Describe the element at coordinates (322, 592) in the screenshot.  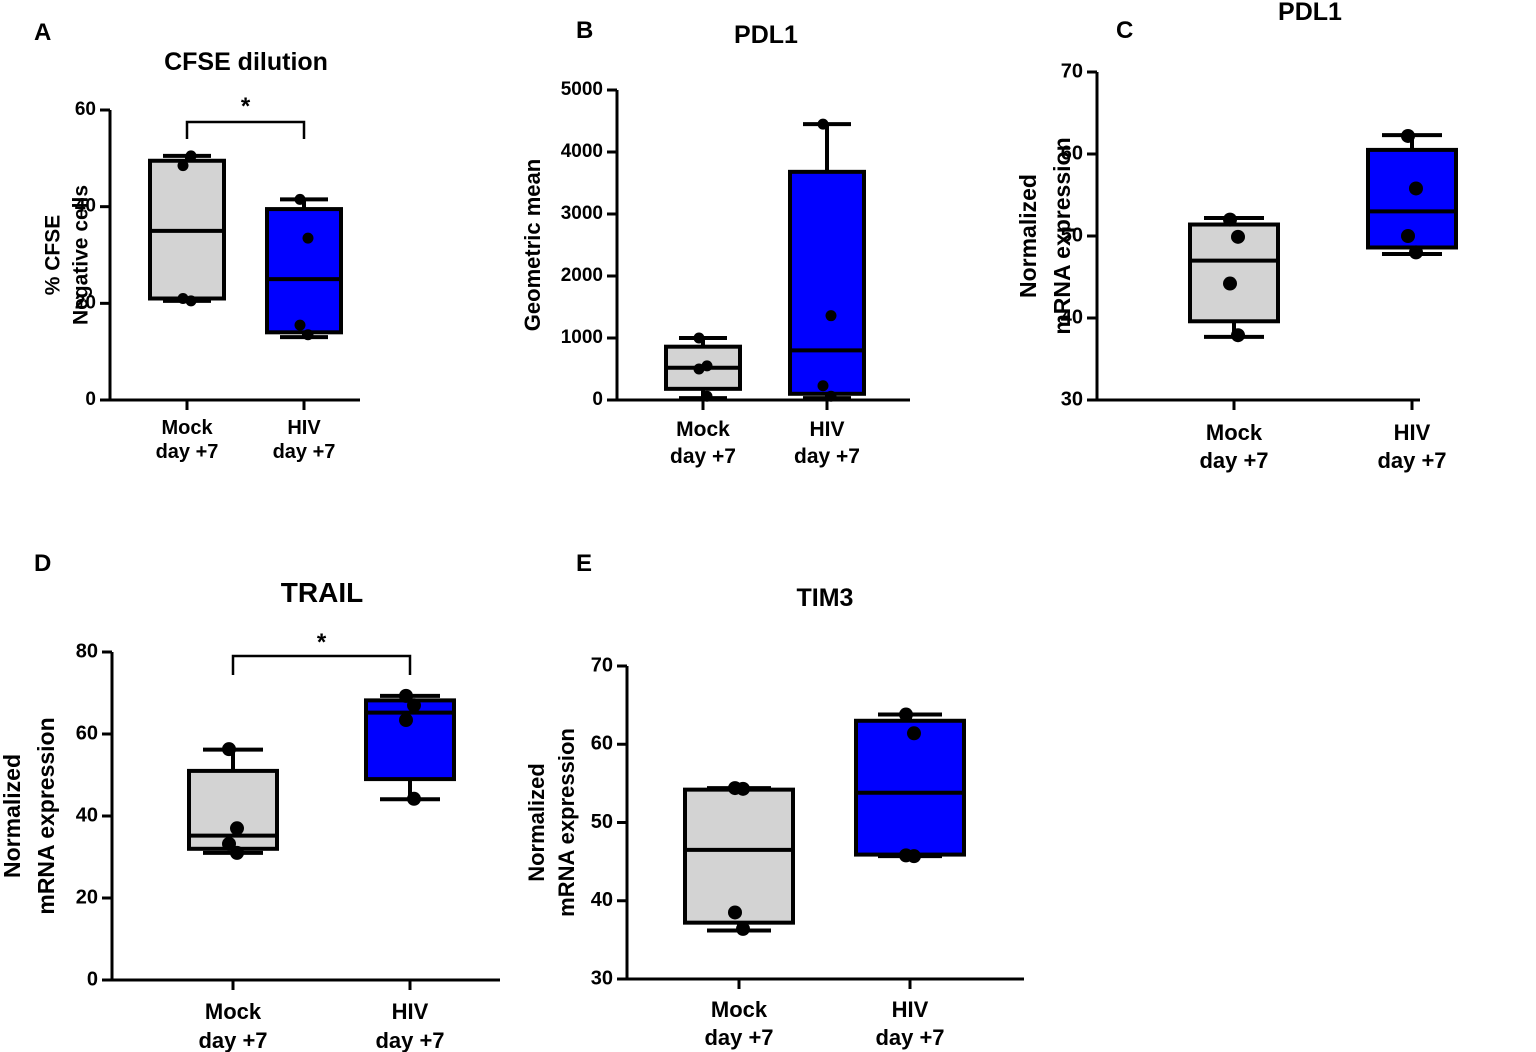
I see `chart-title: TRAIL` at that location.